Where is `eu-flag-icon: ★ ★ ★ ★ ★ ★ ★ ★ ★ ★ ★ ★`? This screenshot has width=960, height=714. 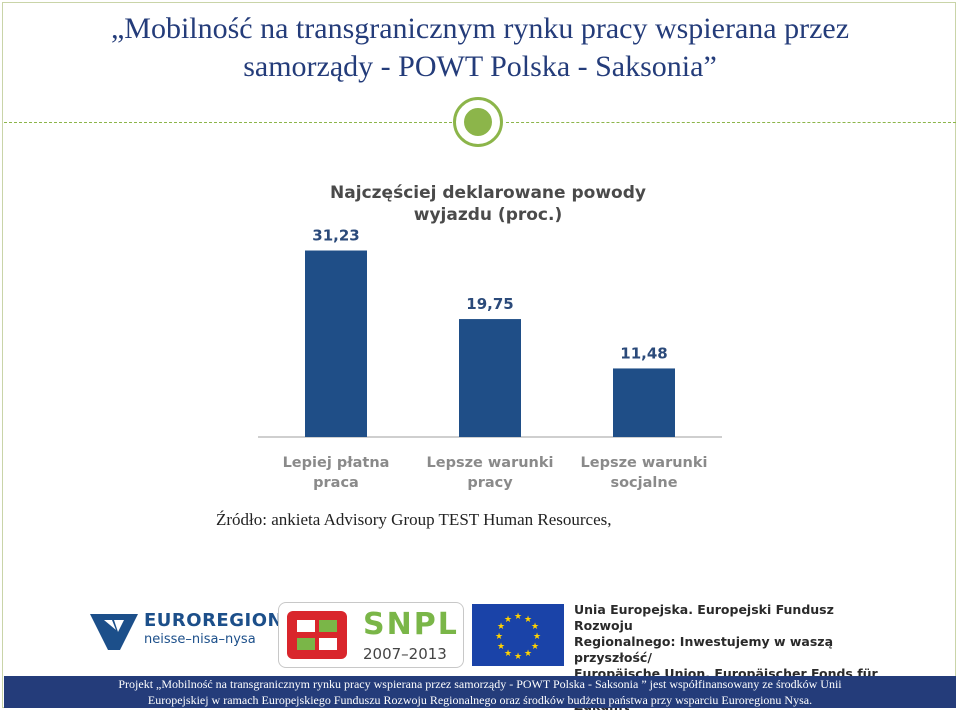 eu-flag-icon: ★ ★ ★ ★ ★ ★ ★ ★ ★ ★ ★ ★ is located at coordinates (518, 635).